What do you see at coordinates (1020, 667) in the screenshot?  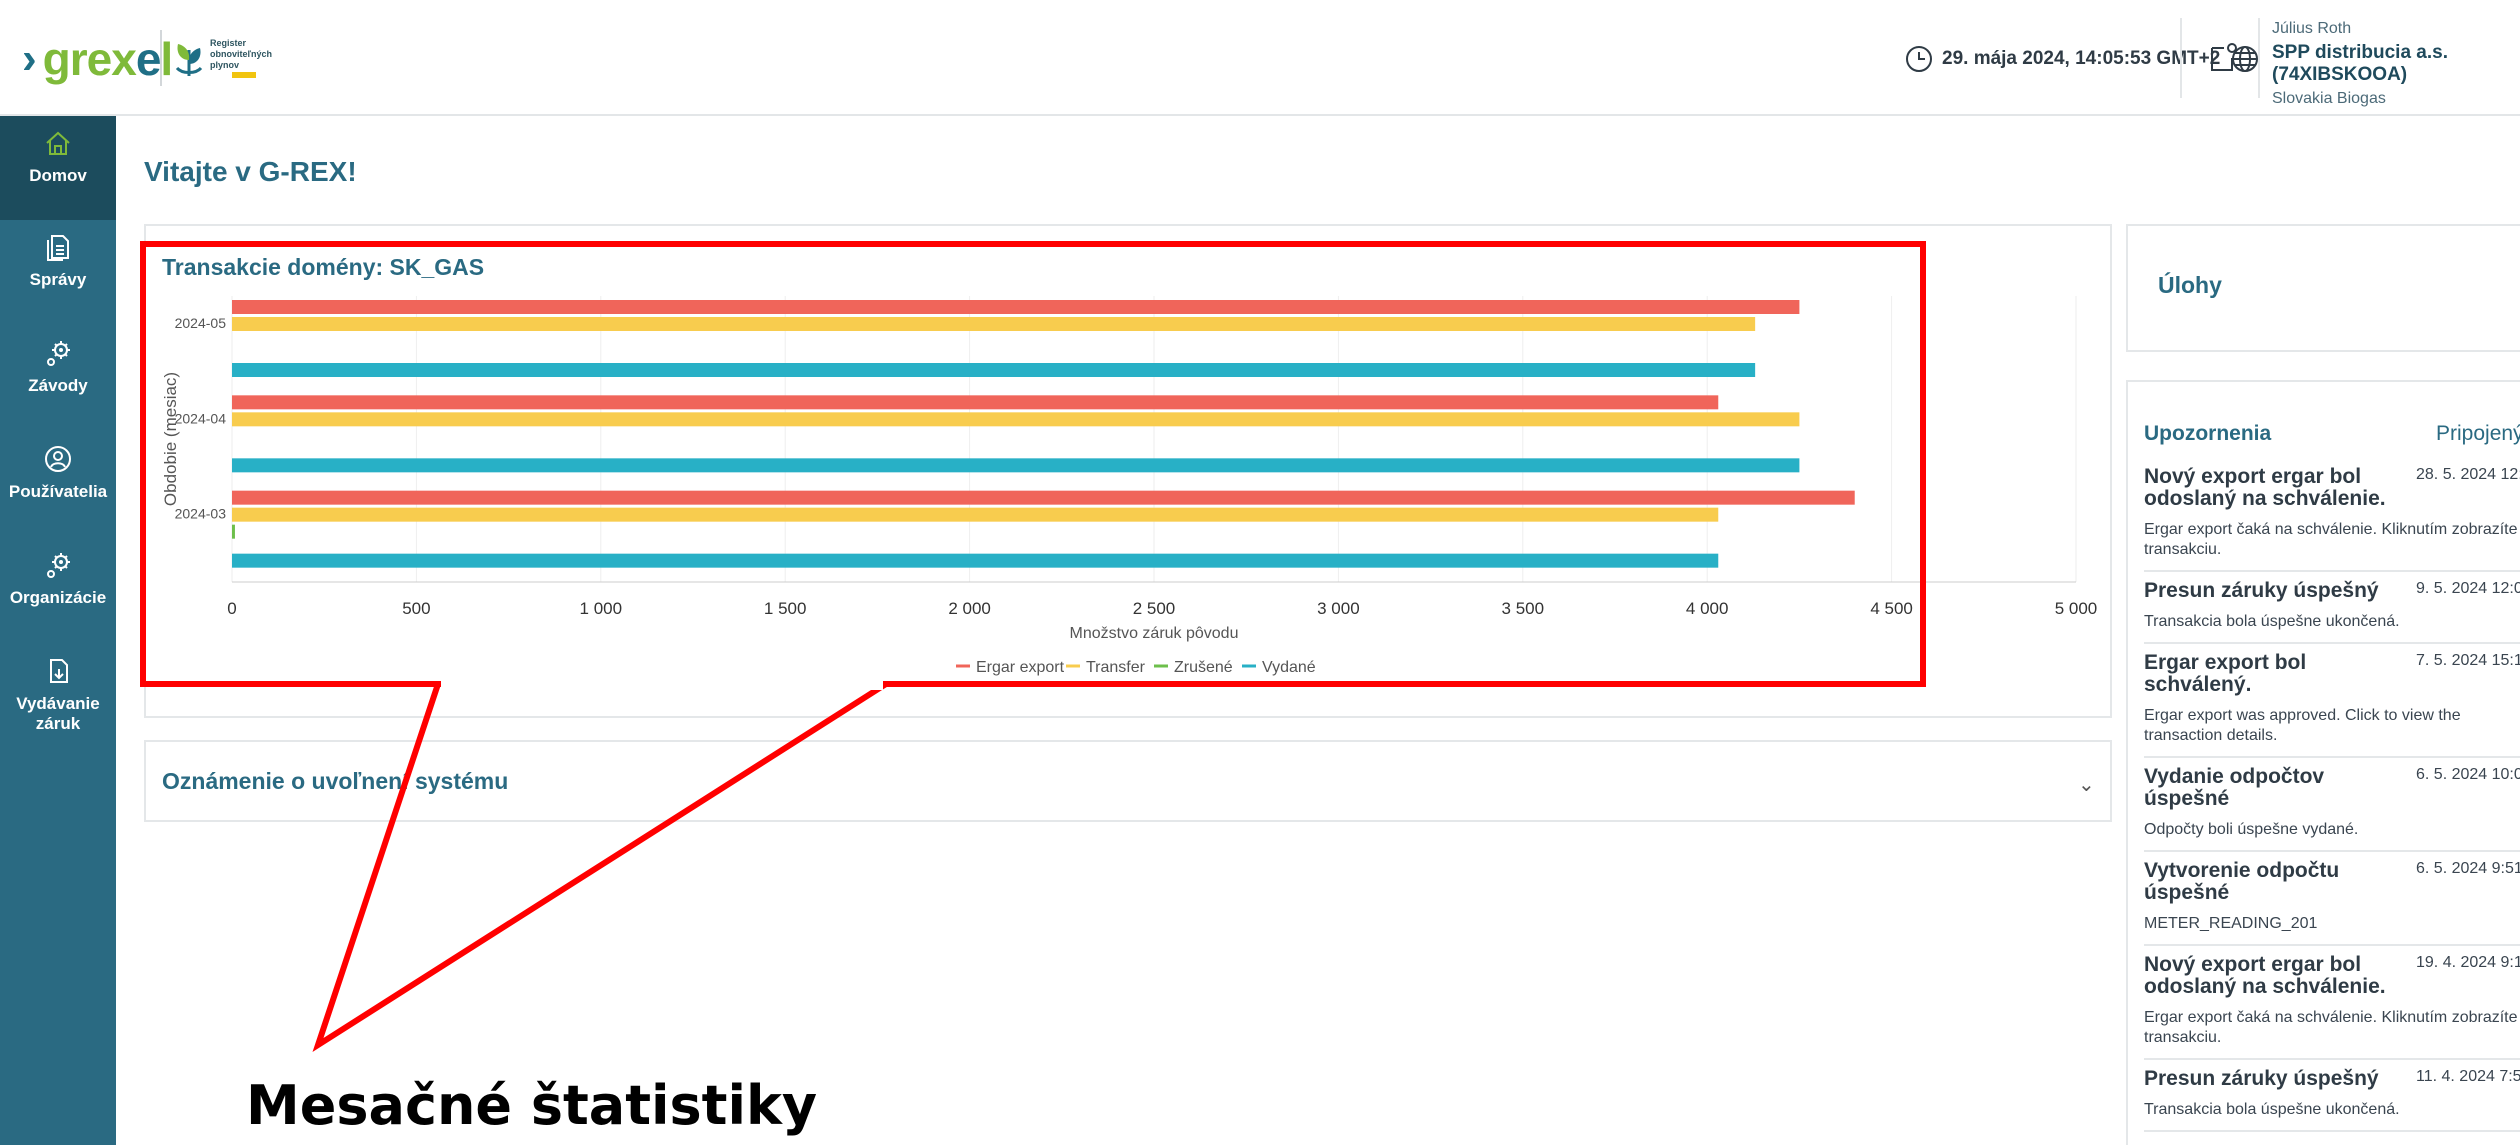 I see `legend-label: Ergar export` at bounding box center [1020, 667].